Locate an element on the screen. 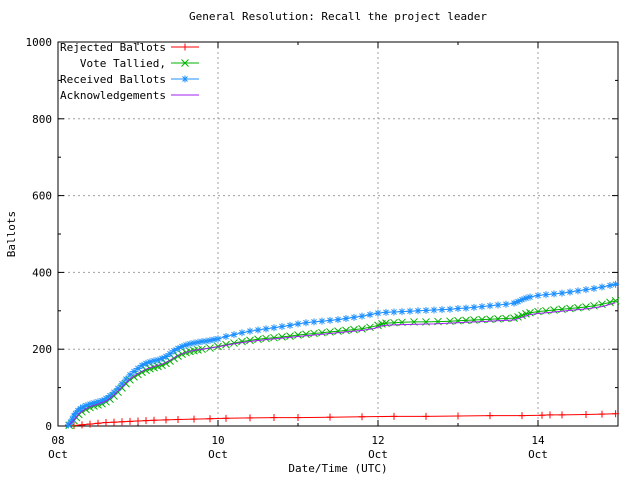  x-tick-label: 08 Oct is located at coordinates (58, 447).